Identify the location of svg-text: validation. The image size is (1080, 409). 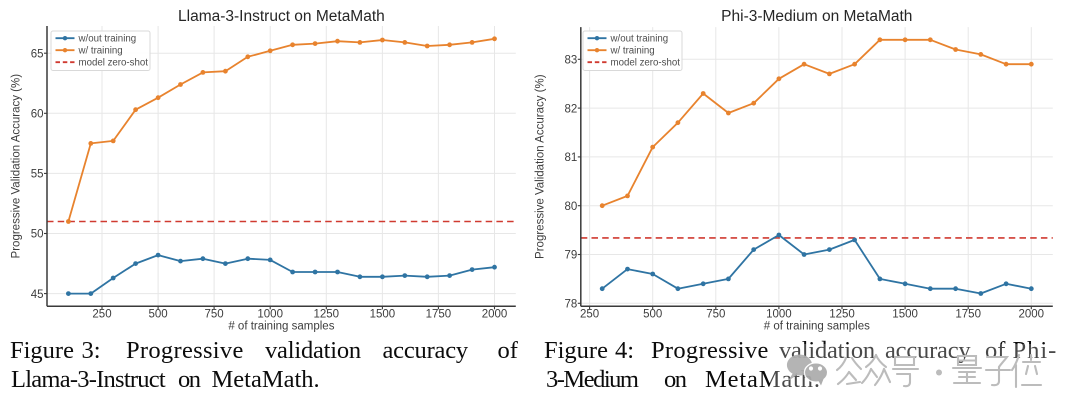
(313, 350).